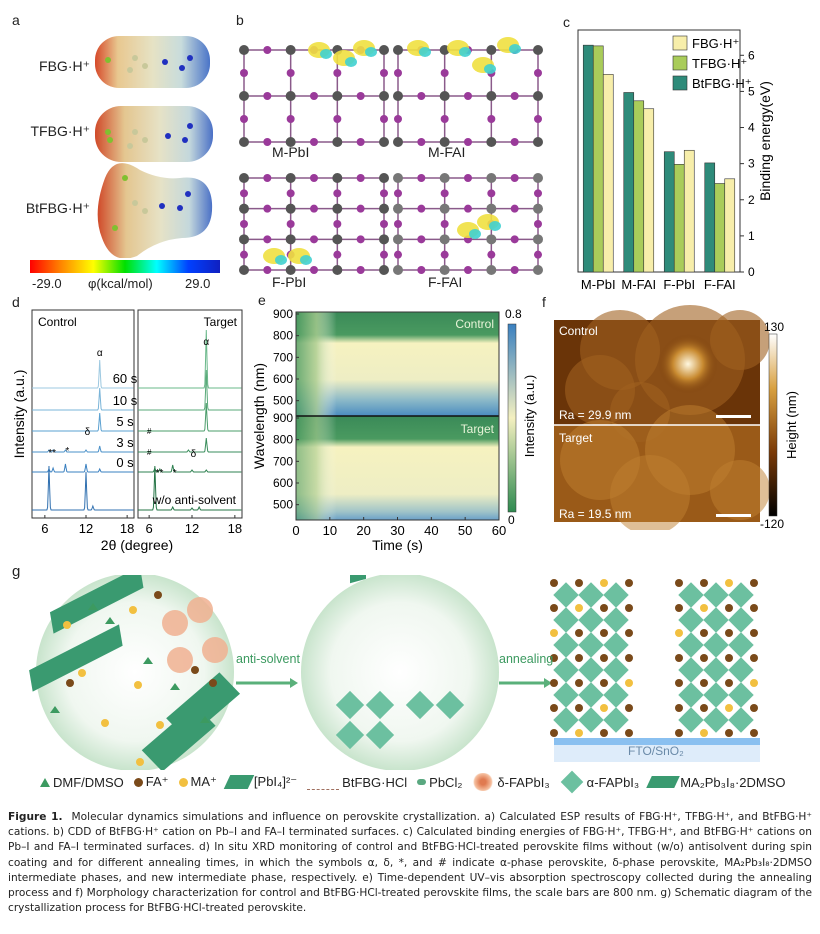 The image size is (820, 934). Describe the element at coordinates (149, 528) in the screenshot. I see `x-tick-label-right: 6` at that location.